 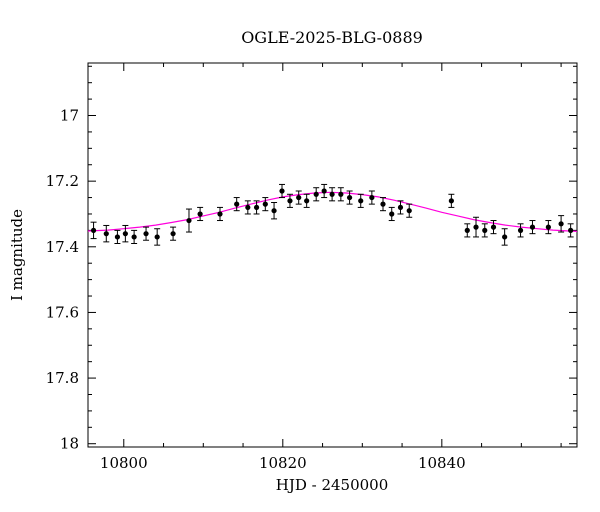 What do you see at coordinates (332, 37) in the screenshot?
I see `chart-title: OGLE-2025-BLG-0889` at bounding box center [332, 37].